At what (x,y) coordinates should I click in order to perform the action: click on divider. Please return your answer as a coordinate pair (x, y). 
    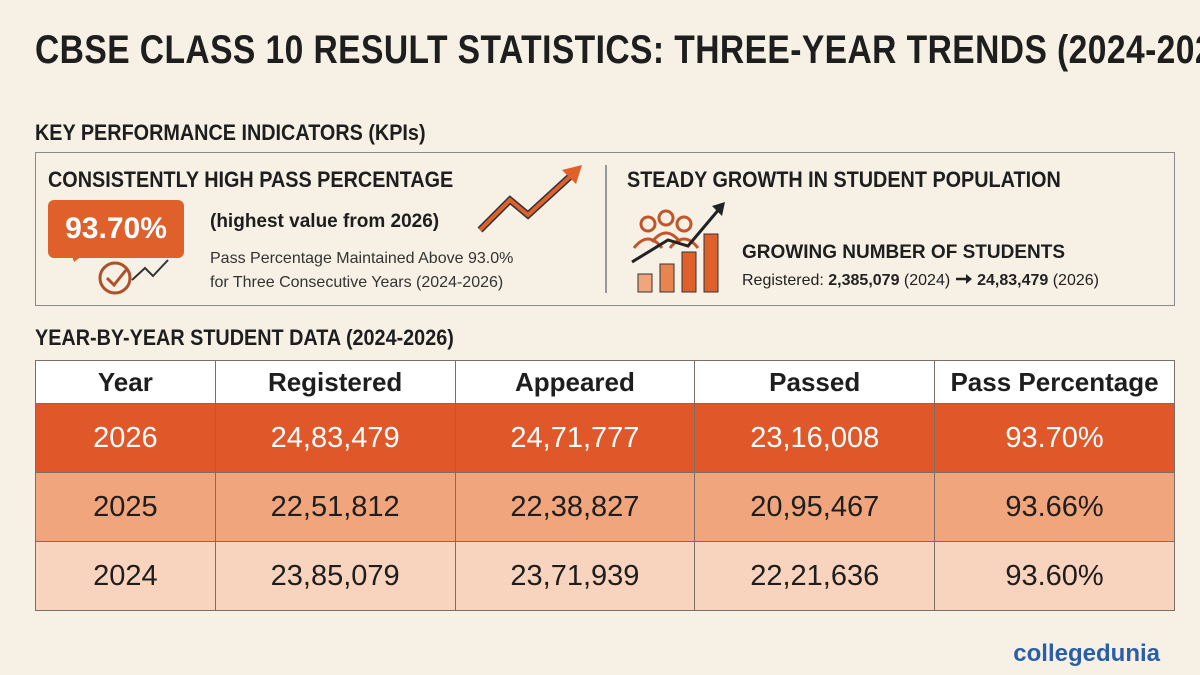
    Looking at the image, I should click on (606, 229).